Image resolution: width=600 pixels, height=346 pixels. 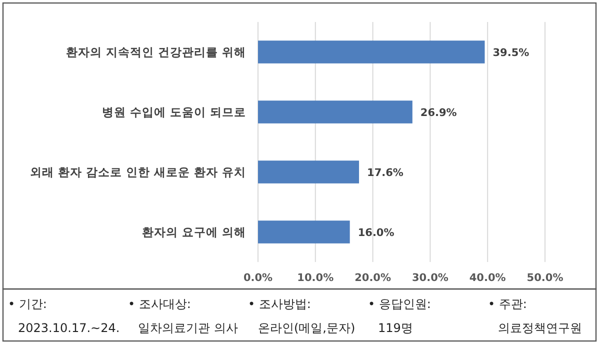 I want to click on text: 일차의료기관 의사, so click(x=188, y=328).